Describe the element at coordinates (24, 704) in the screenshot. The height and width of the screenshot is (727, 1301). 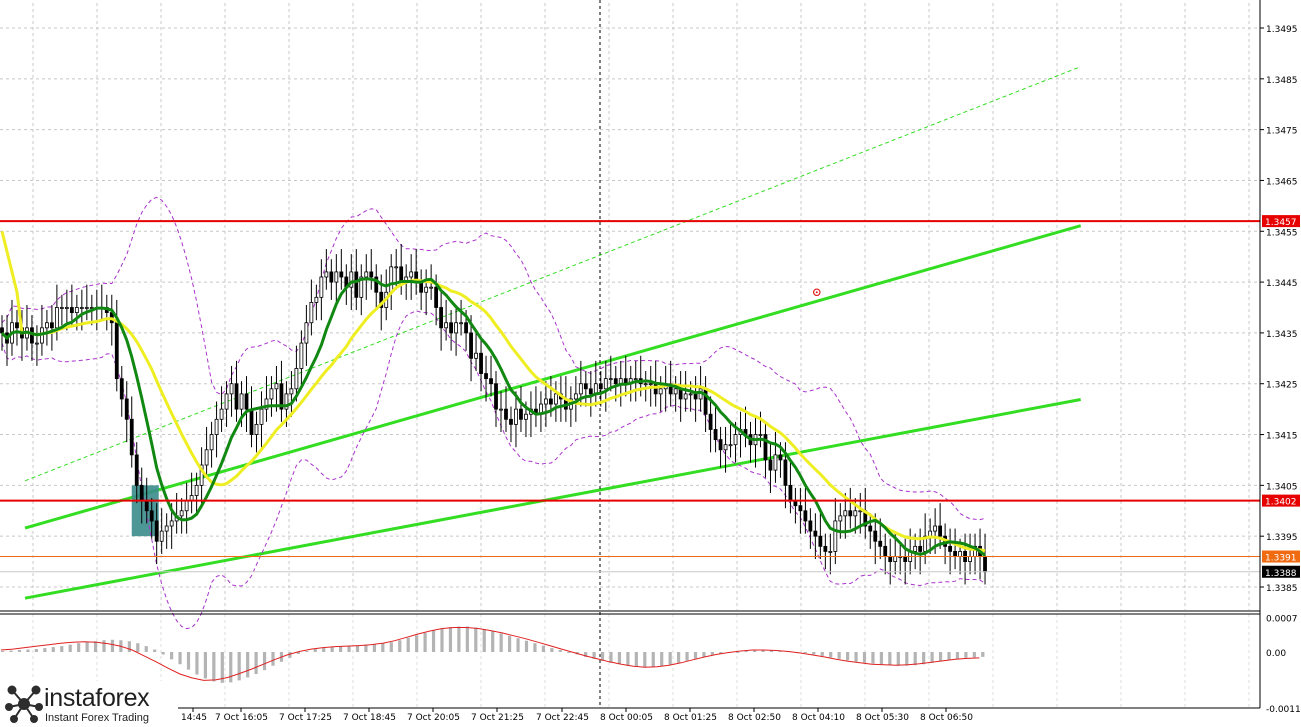
I see `molecule-icon` at that location.